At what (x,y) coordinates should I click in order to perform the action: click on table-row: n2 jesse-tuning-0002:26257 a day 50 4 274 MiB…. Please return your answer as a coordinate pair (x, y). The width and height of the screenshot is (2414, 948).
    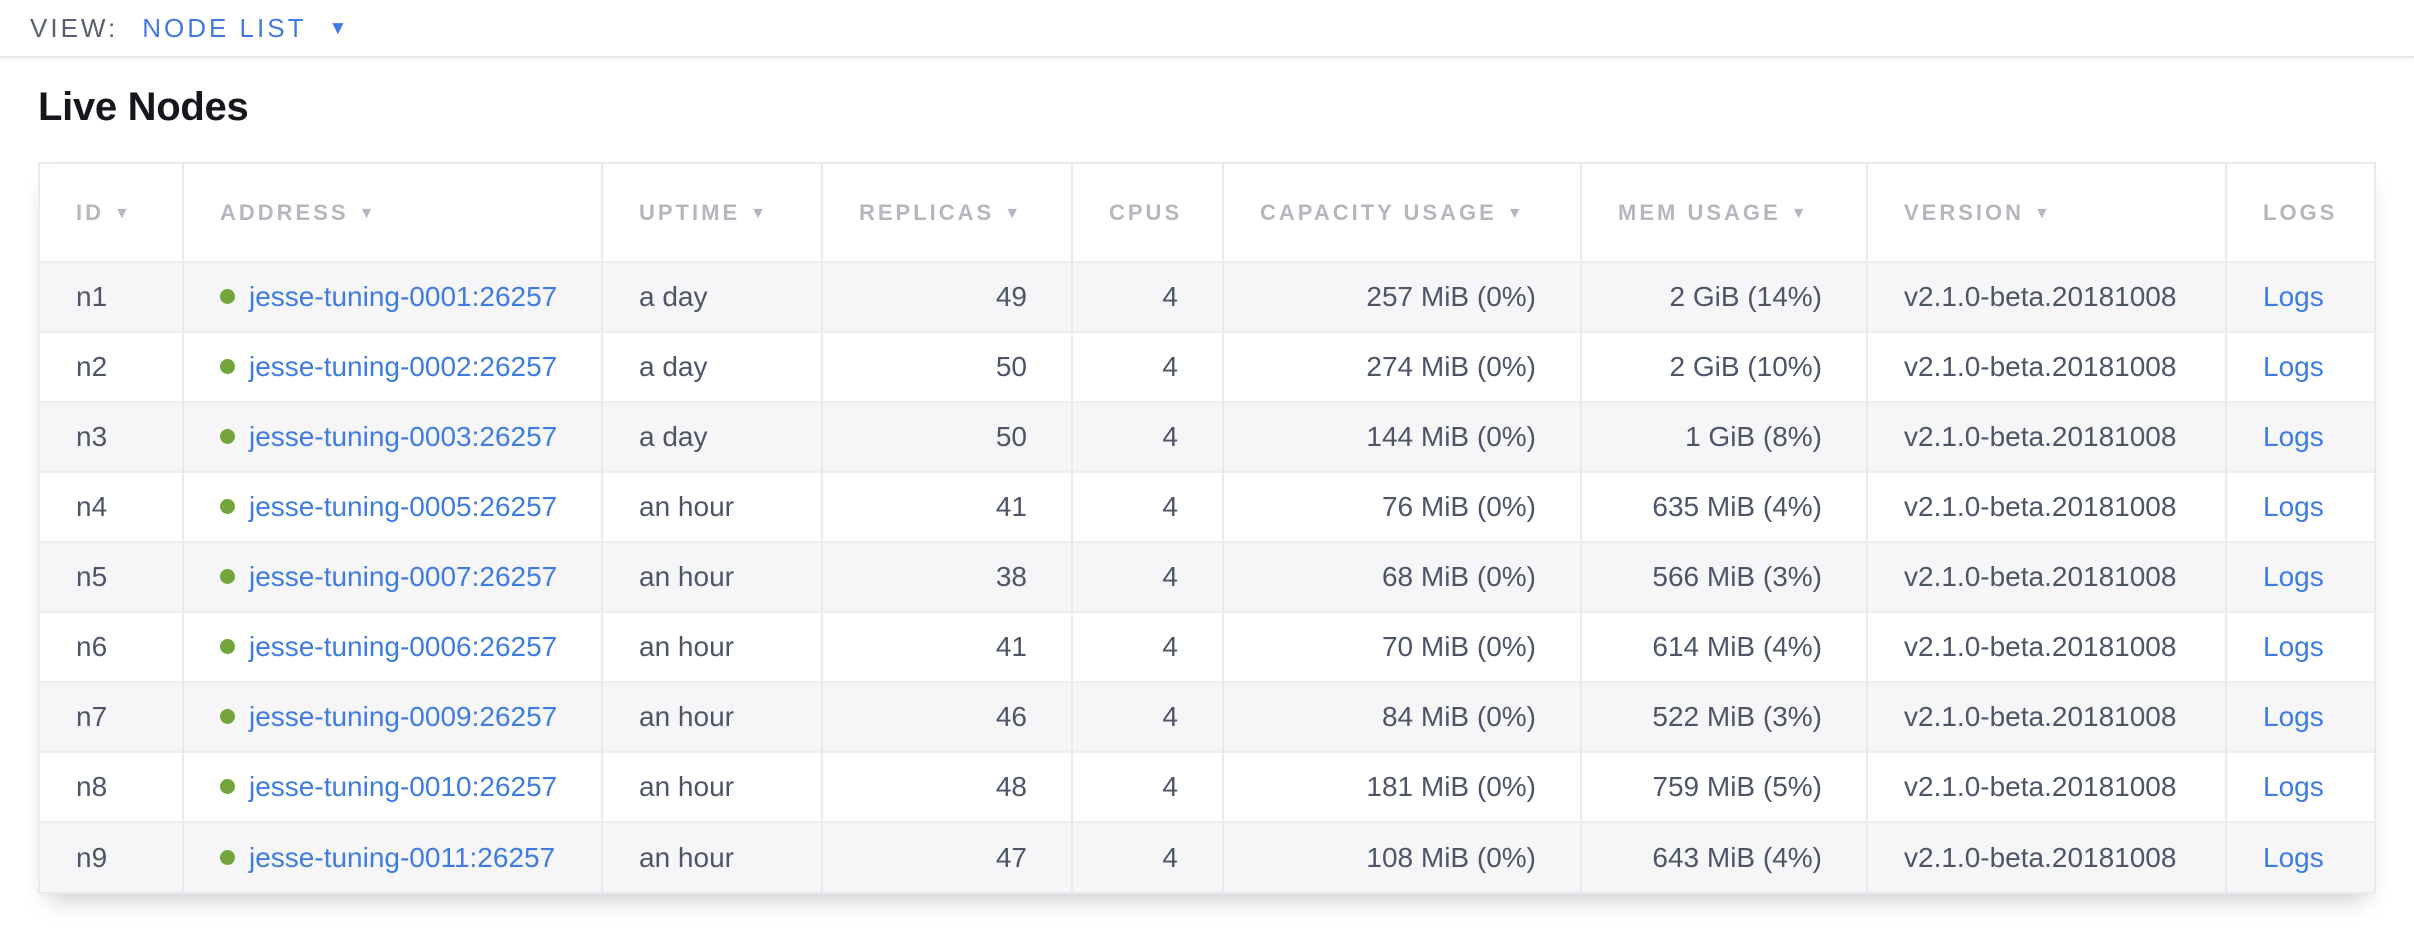
    Looking at the image, I should click on (1207, 367).